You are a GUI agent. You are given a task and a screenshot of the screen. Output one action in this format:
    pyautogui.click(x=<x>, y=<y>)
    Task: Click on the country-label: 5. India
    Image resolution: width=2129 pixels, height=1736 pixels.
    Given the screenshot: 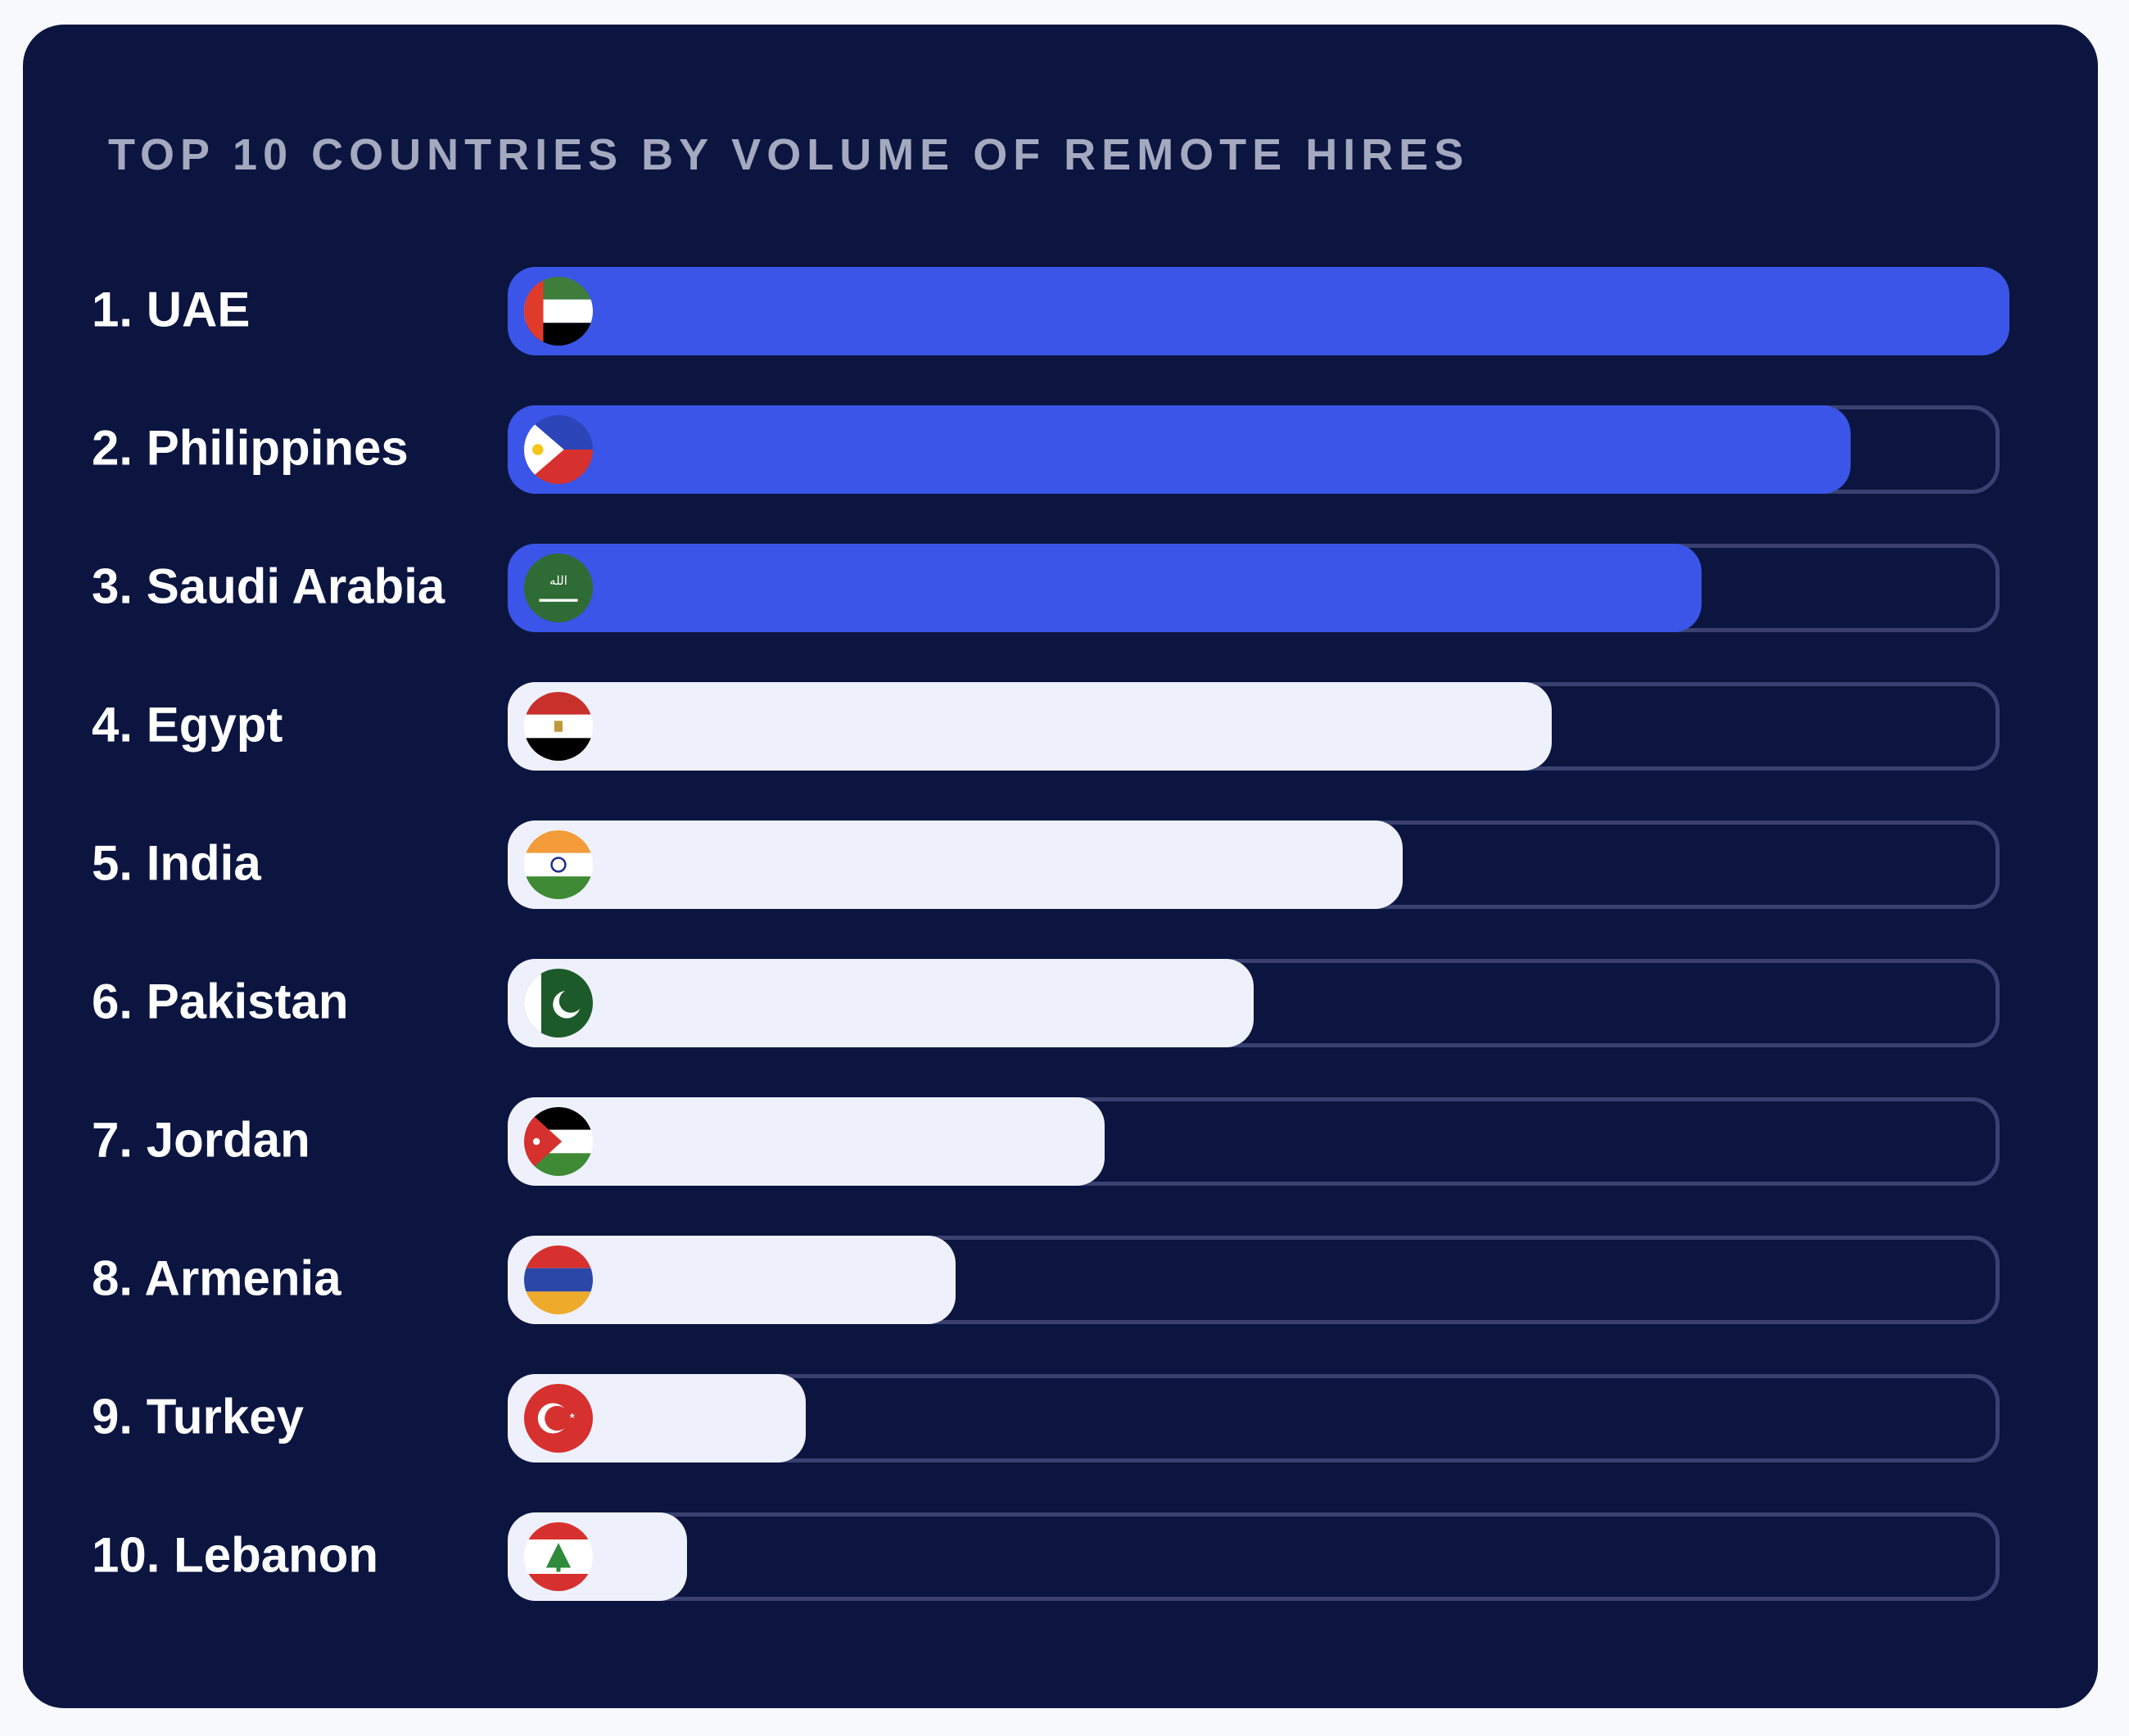 What is the action you would take?
    pyautogui.click(x=176, y=863)
    